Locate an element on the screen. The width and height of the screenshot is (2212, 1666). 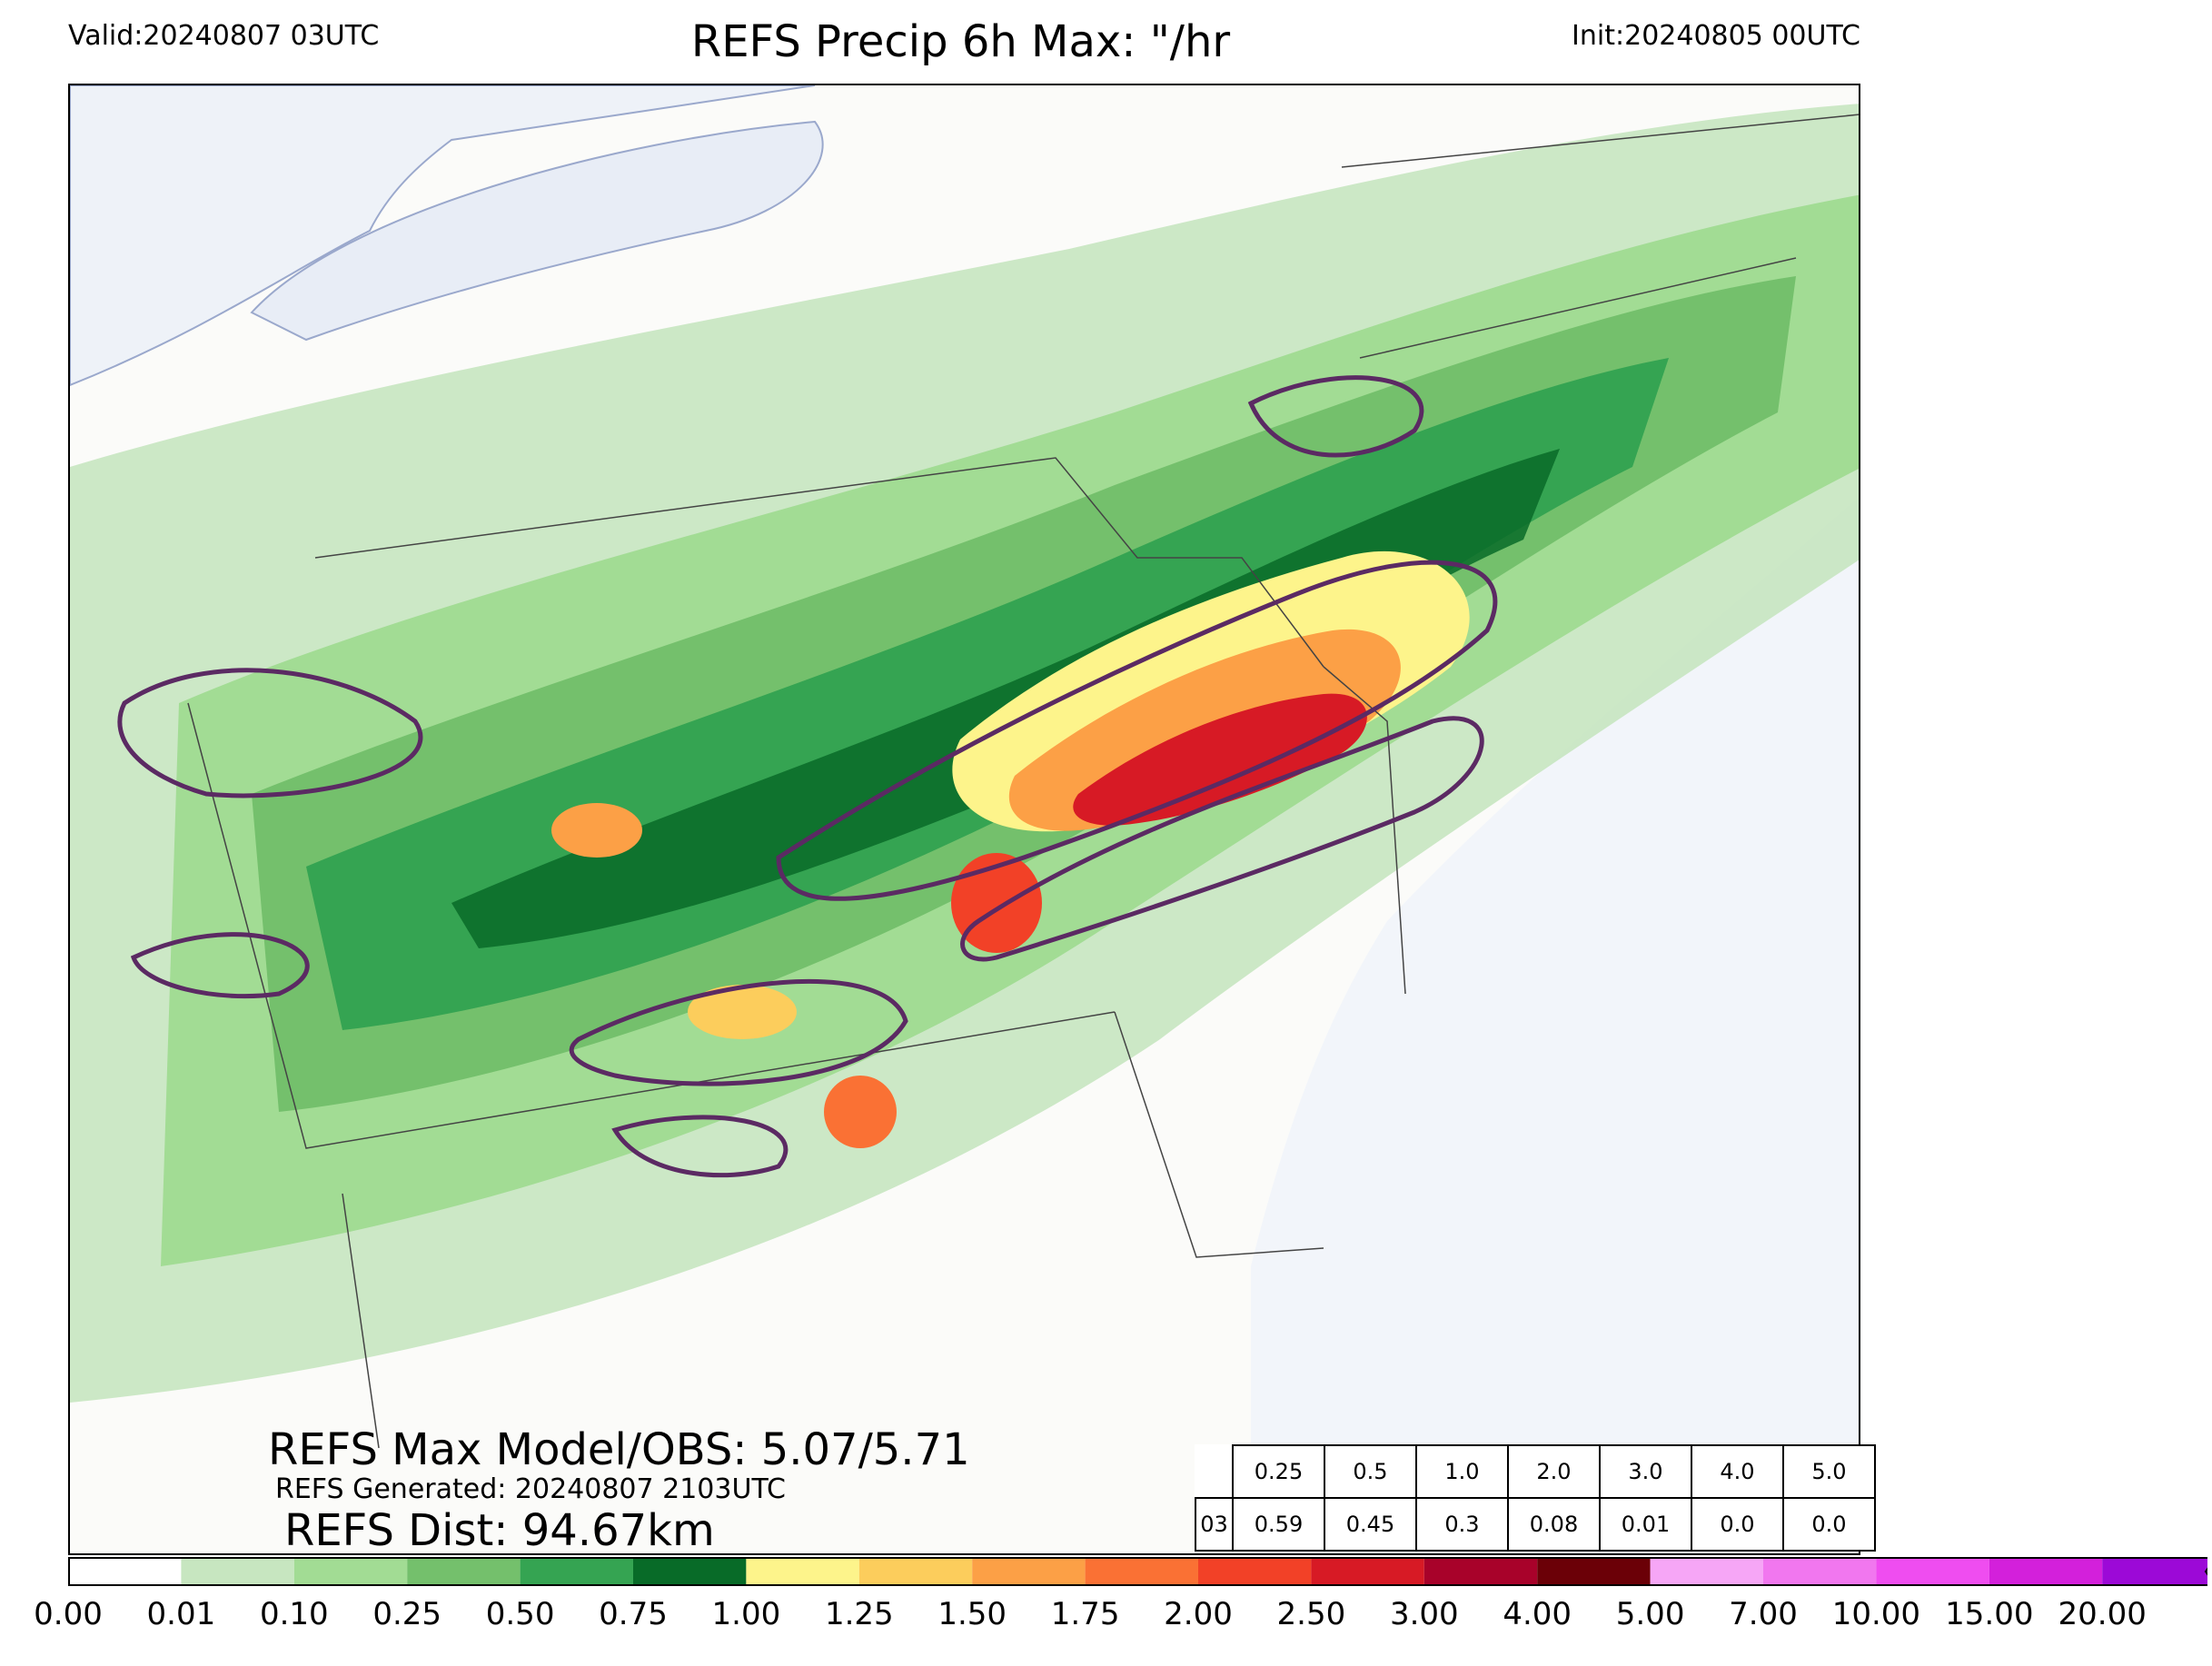
colorbar-tick-label: 4.00 is located at coordinates (1537, 1614).